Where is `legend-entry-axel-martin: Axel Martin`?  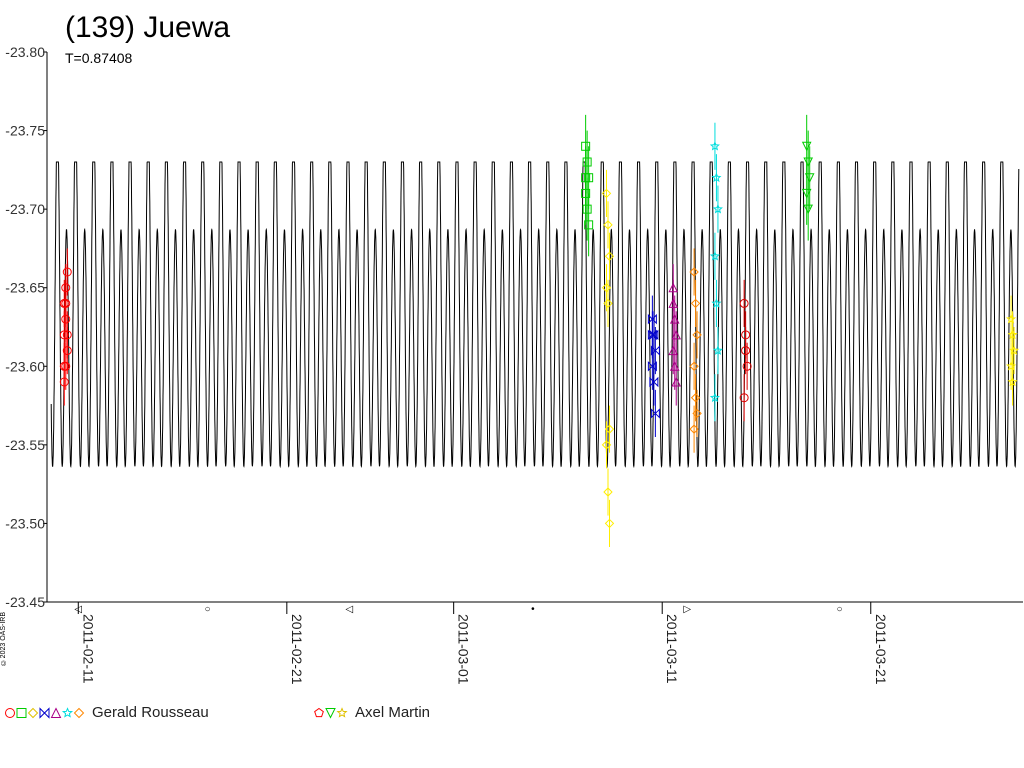 legend-entry-axel-martin: Axel Martin is located at coordinates (371, 712).